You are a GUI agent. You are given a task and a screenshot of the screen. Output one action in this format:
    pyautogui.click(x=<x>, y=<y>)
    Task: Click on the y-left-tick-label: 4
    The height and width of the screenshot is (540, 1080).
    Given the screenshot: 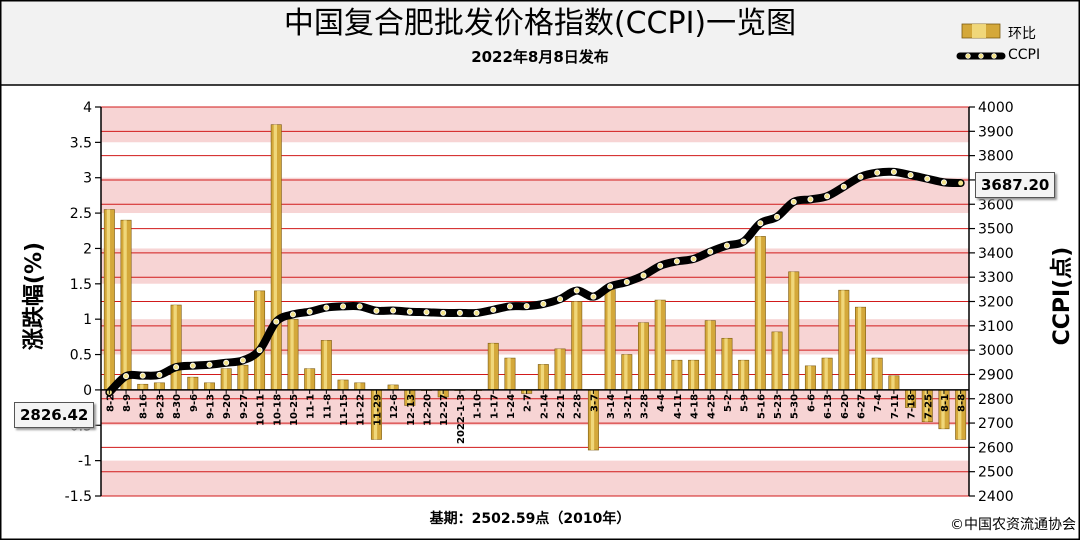 What is the action you would take?
    pyautogui.click(x=87, y=108)
    